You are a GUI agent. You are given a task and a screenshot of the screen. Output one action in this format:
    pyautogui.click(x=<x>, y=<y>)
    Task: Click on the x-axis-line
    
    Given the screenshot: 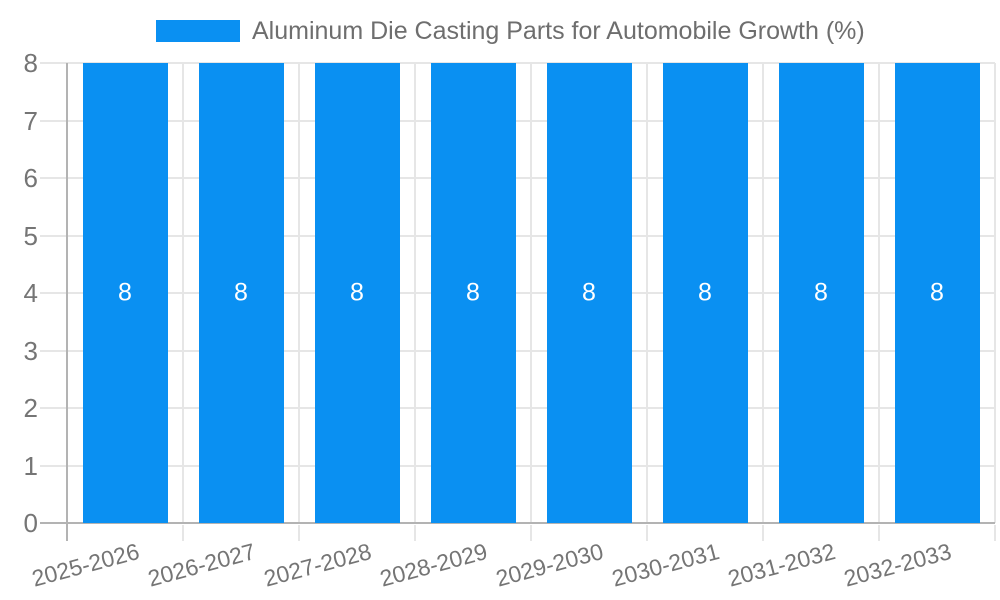 What is the action you would take?
    pyautogui.click(x=517, y=523)
    